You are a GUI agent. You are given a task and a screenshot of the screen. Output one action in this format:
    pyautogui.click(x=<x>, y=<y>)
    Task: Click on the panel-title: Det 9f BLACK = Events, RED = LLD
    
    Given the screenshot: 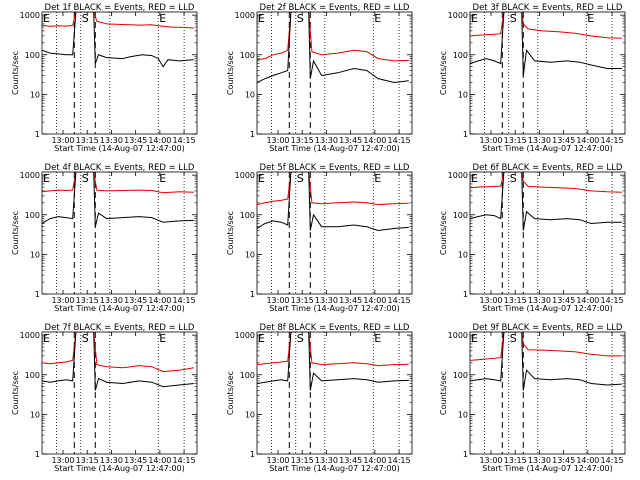 What is the action you would take?
    pyautogui.click(x=548, y=328)
    